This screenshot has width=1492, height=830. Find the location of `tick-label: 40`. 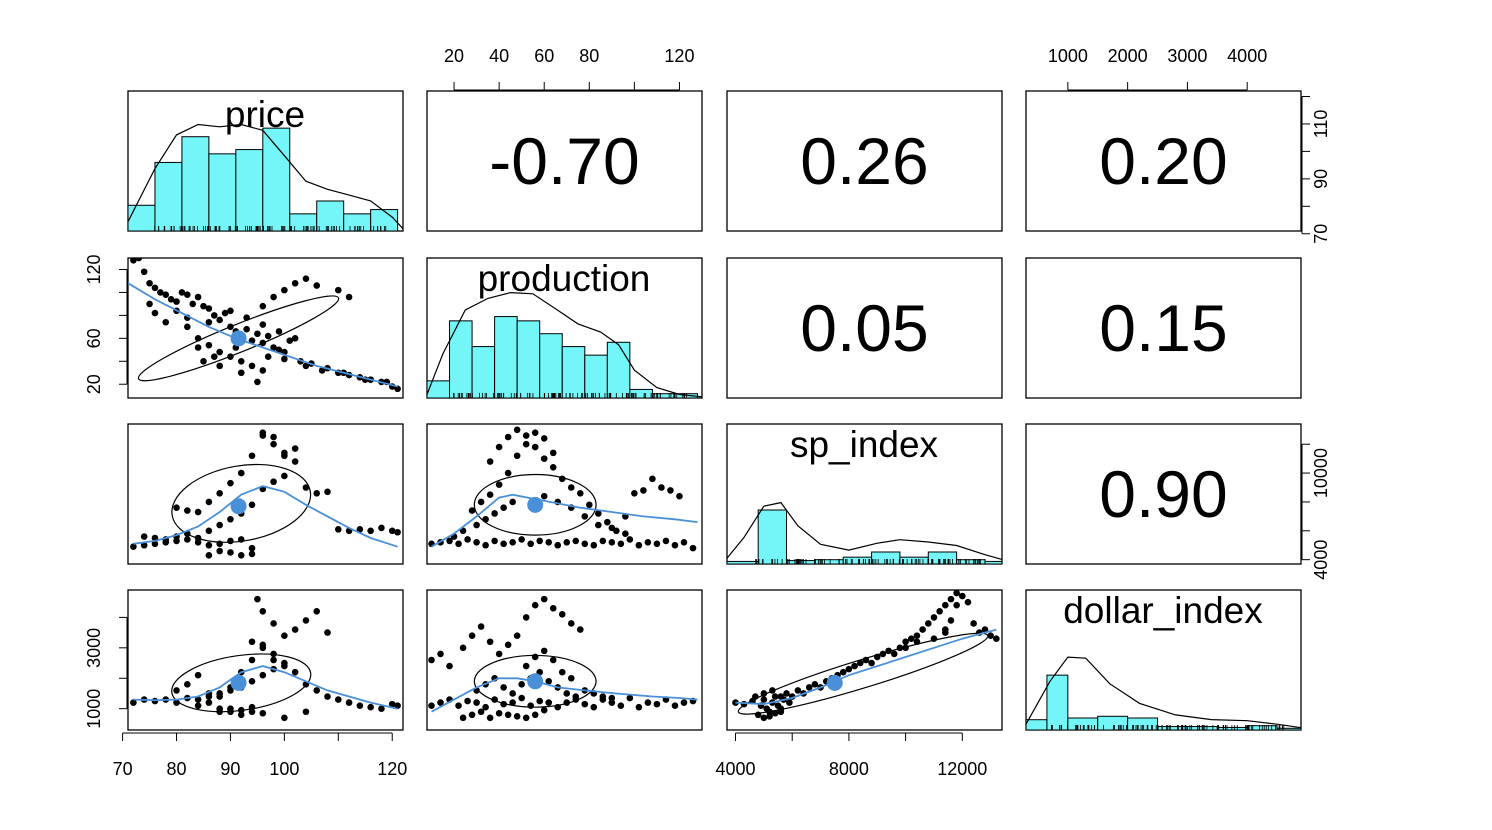

tick-label: 40 is located at coordinates (499, 56).